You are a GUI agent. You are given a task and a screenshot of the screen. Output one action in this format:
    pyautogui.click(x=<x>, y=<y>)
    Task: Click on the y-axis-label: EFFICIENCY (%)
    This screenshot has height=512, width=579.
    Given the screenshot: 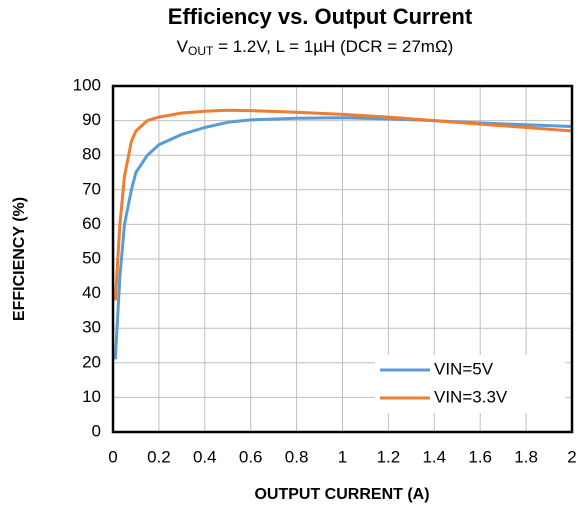 What is the action you would take?
    pyautogui.click(x=19, y=259)
    